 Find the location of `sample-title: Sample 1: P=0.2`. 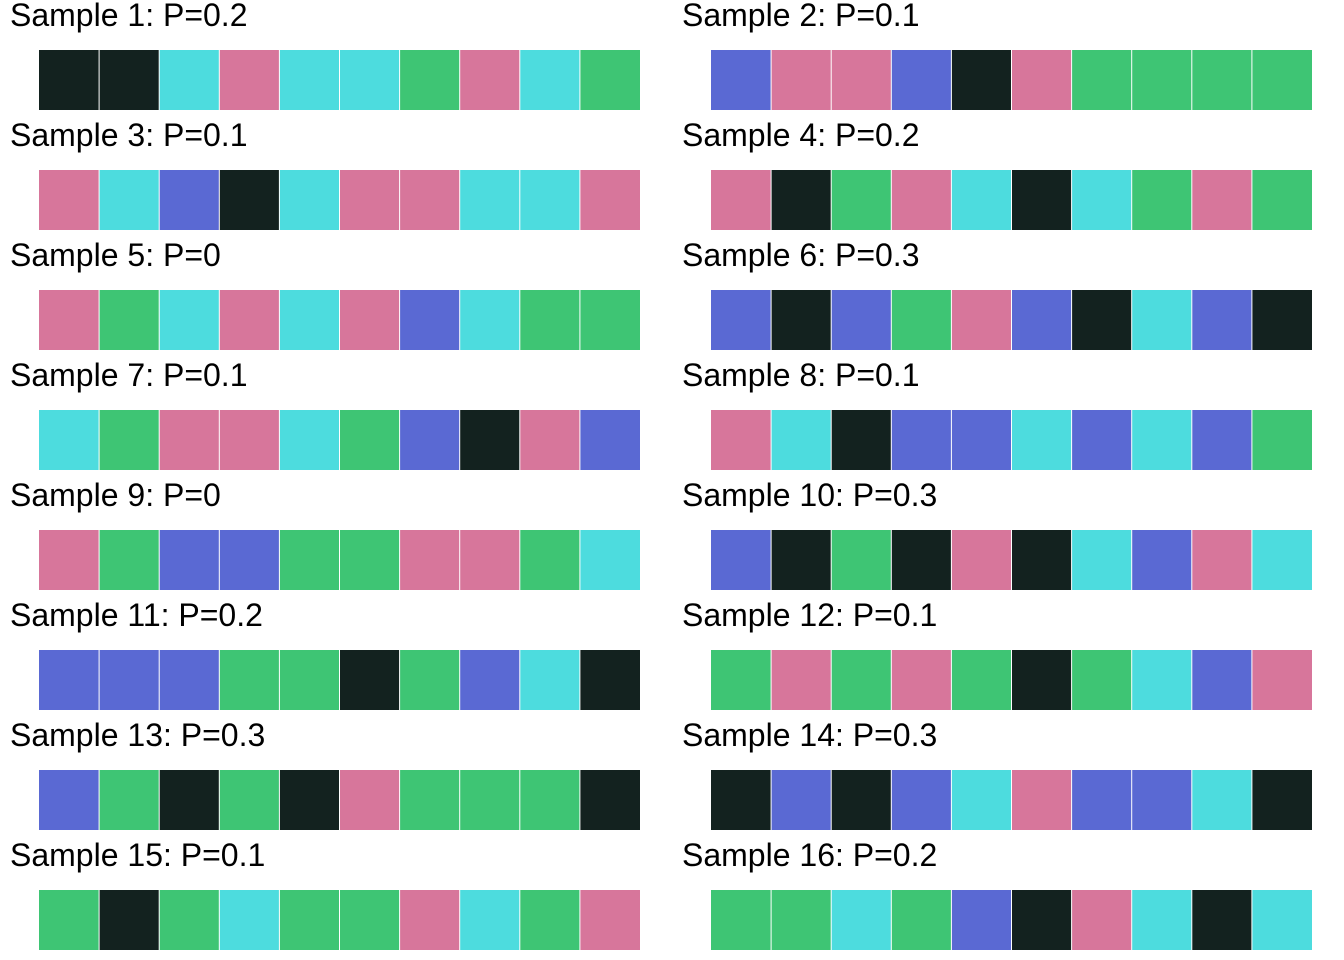

sample-title: Sample 1: P=0.2 is located at coordinates (129, 16).